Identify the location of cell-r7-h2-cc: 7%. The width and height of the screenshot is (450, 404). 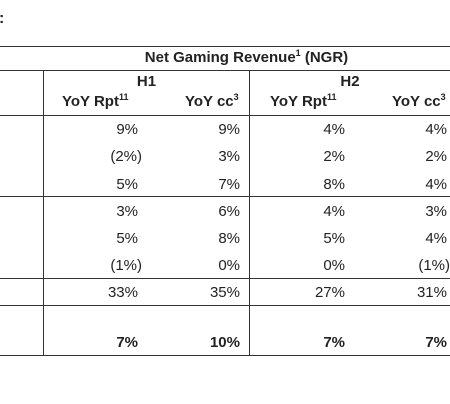
(436, 342).